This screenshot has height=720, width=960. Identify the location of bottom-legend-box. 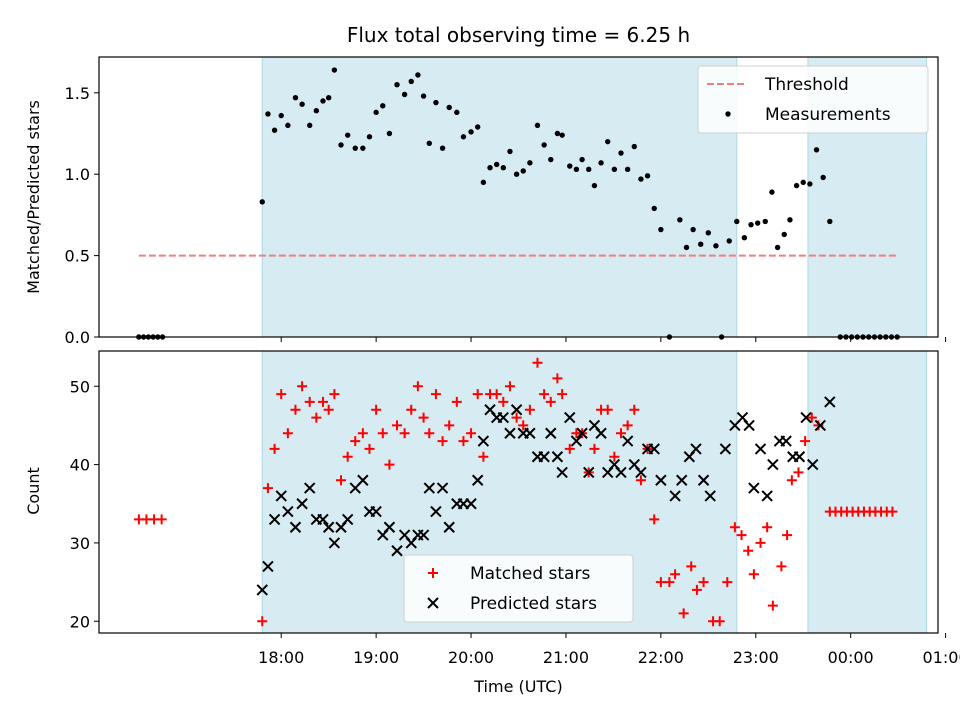
(518, 588).